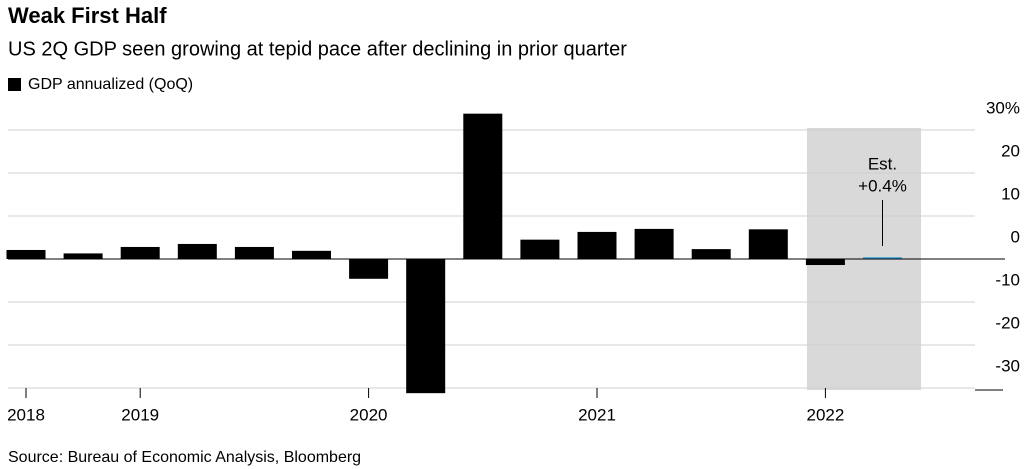  What do you see at coordinates (1010, 150) in the screenshot?
I see `y-tick-label: 20` at bounding box center [1010, 150].